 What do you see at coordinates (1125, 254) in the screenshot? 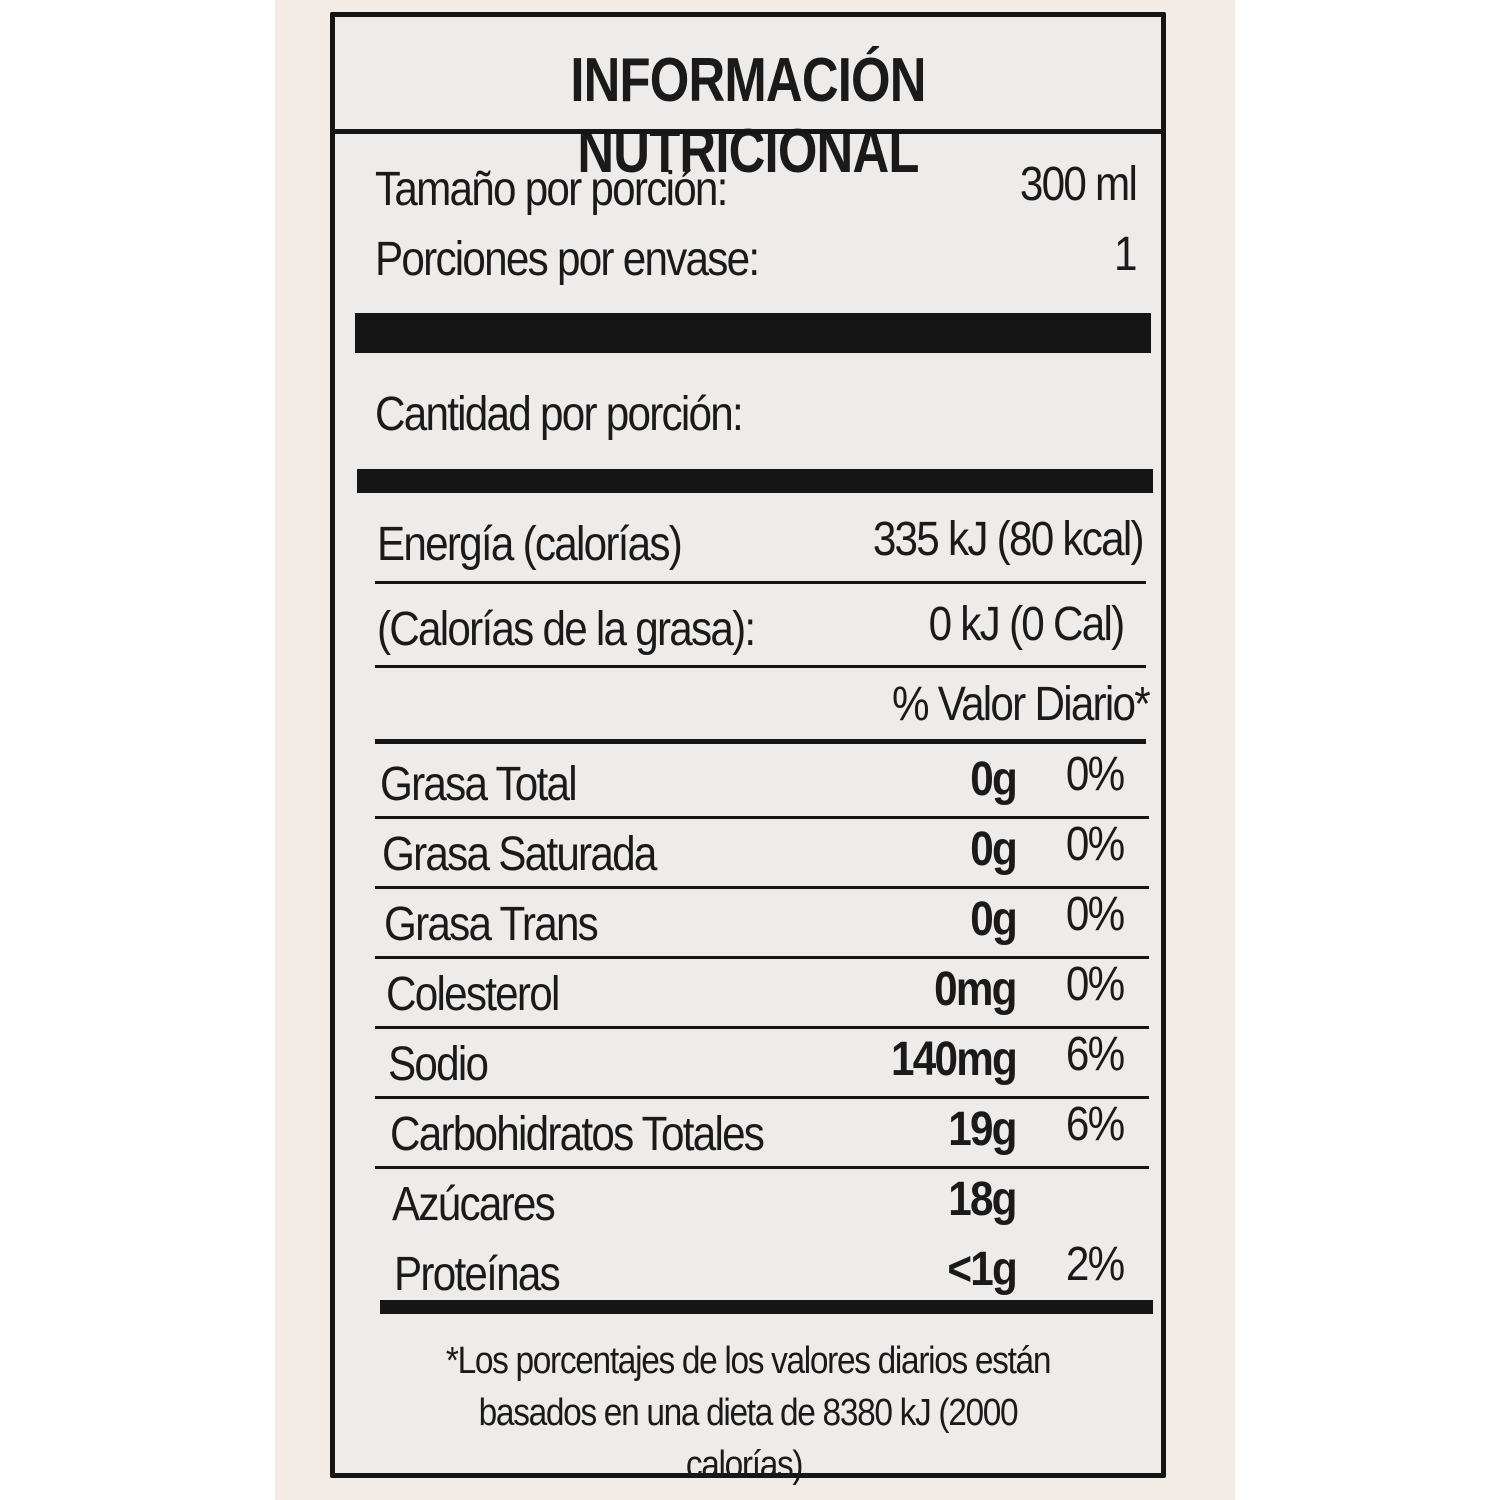
I see `servings-per-container-value: 1` at bounding box center [1125, 254].